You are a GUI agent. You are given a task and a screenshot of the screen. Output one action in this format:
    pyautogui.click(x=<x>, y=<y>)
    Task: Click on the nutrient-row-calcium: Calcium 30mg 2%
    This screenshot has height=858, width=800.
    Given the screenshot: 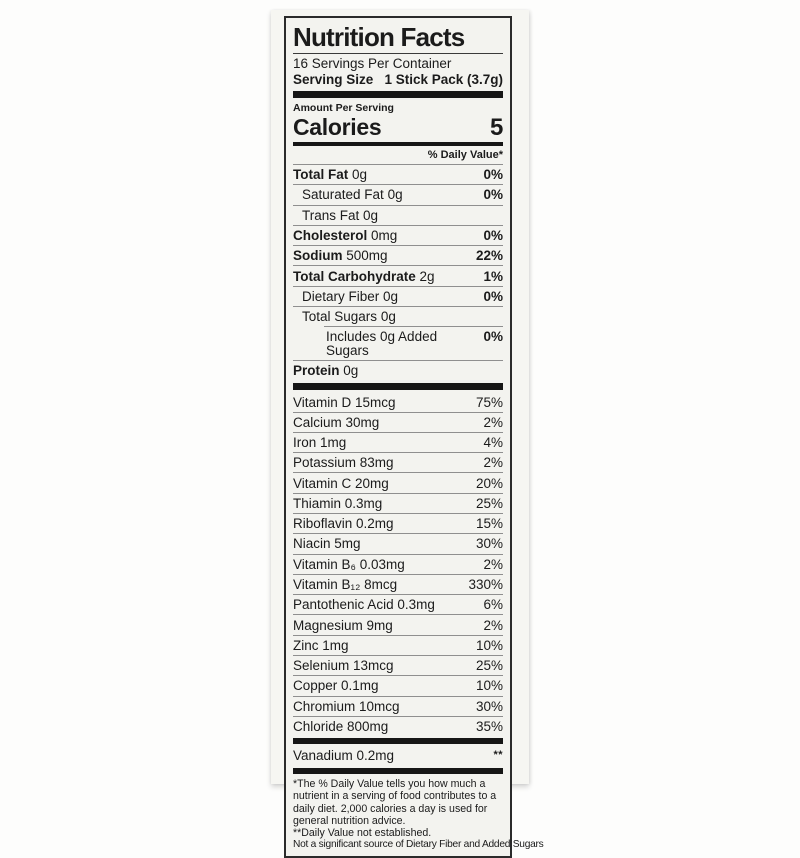 What is the action you would take?
    pyautogui.click(x=398, y=421)
    